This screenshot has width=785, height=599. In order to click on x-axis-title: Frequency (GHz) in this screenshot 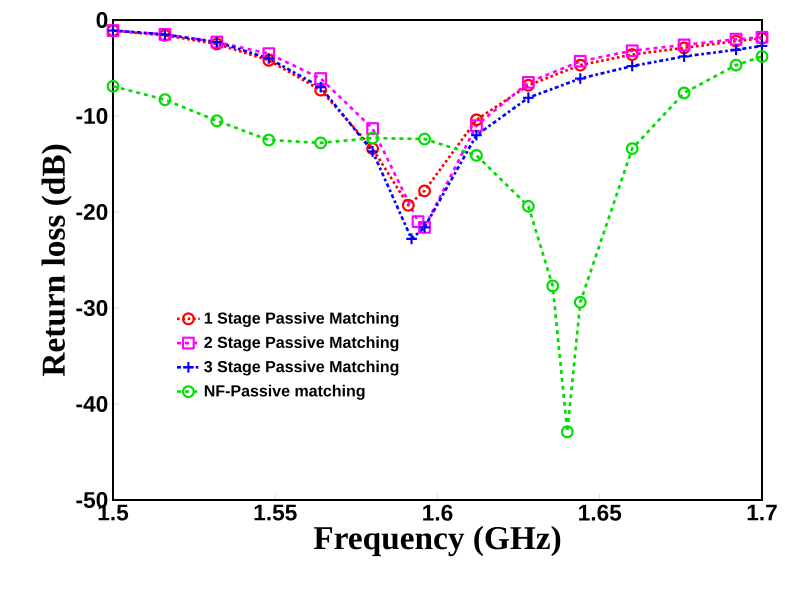, I will do `click(437, 541)`.